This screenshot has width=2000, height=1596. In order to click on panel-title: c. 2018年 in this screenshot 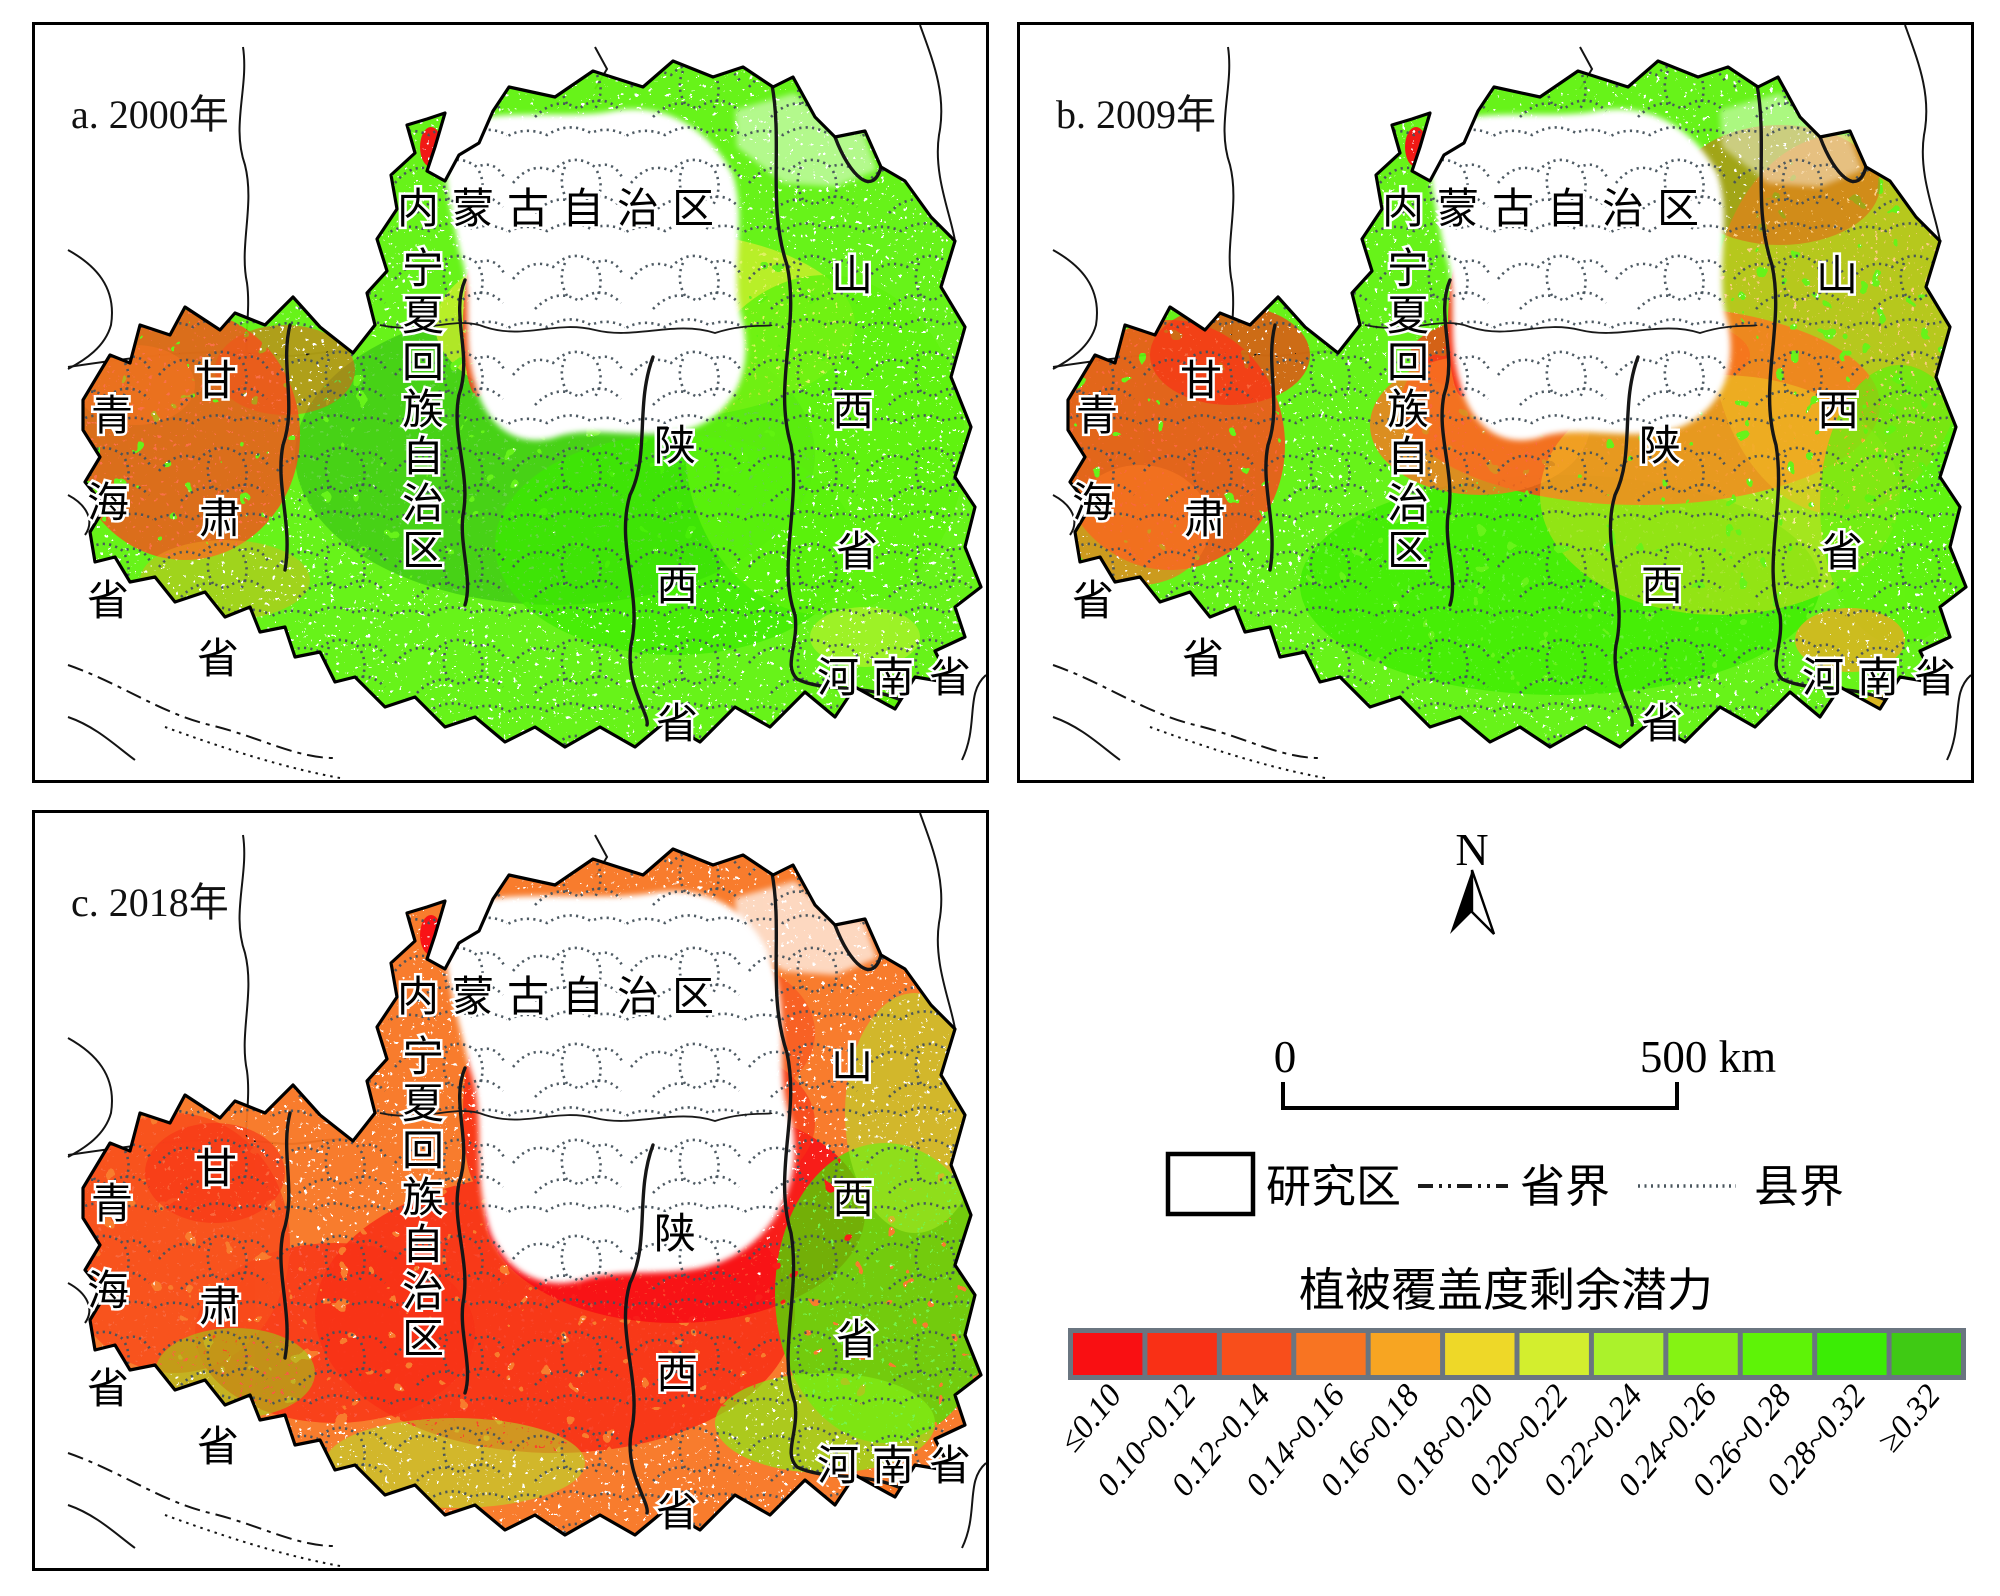, I will do `click(150, 902)`.